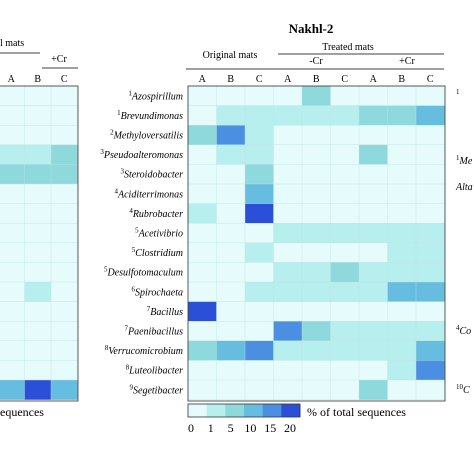  Describe the element at coordinates (143, 272) in the screenshot. I see `row-label: 5Desulfotomaculum` at that location.